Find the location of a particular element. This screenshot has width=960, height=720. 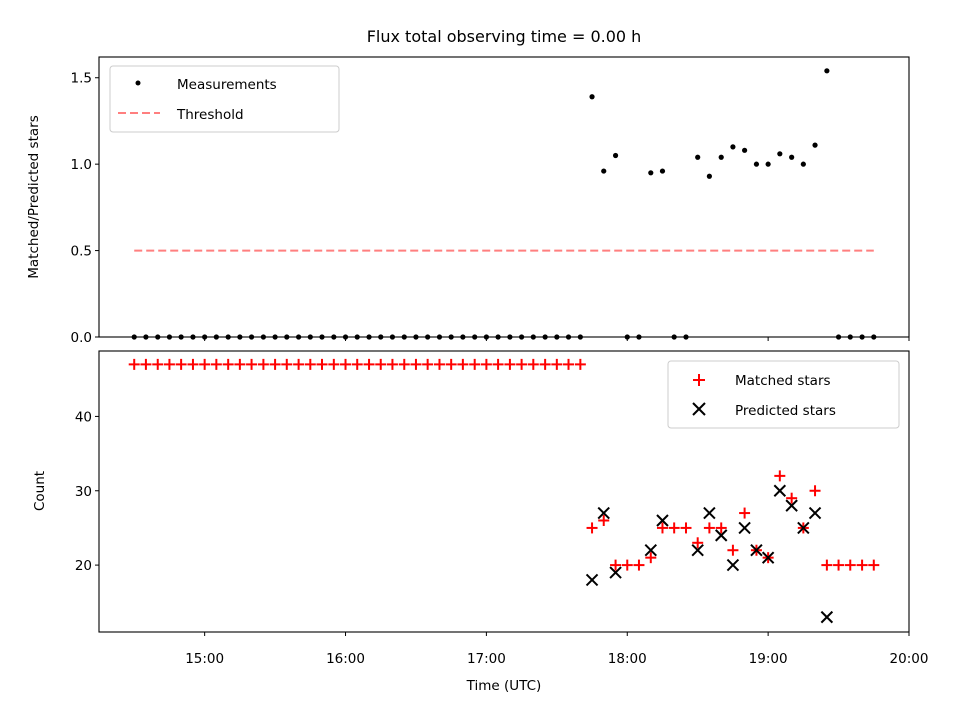

x-tick-label: 18:00 is located at coordinates (627, 659).